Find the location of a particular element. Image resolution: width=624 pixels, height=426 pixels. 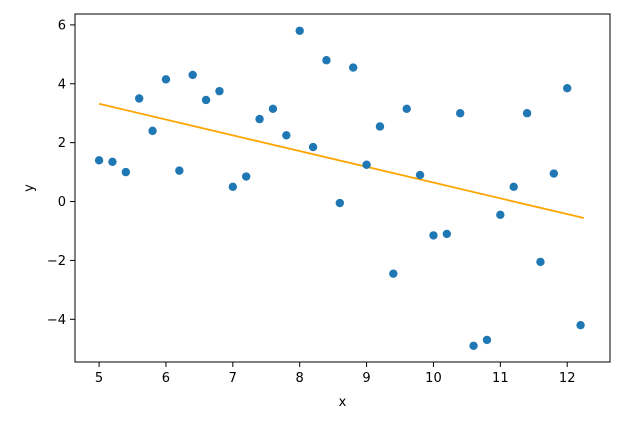

x-tick-label: 9 is located at coordinates (366, 378).